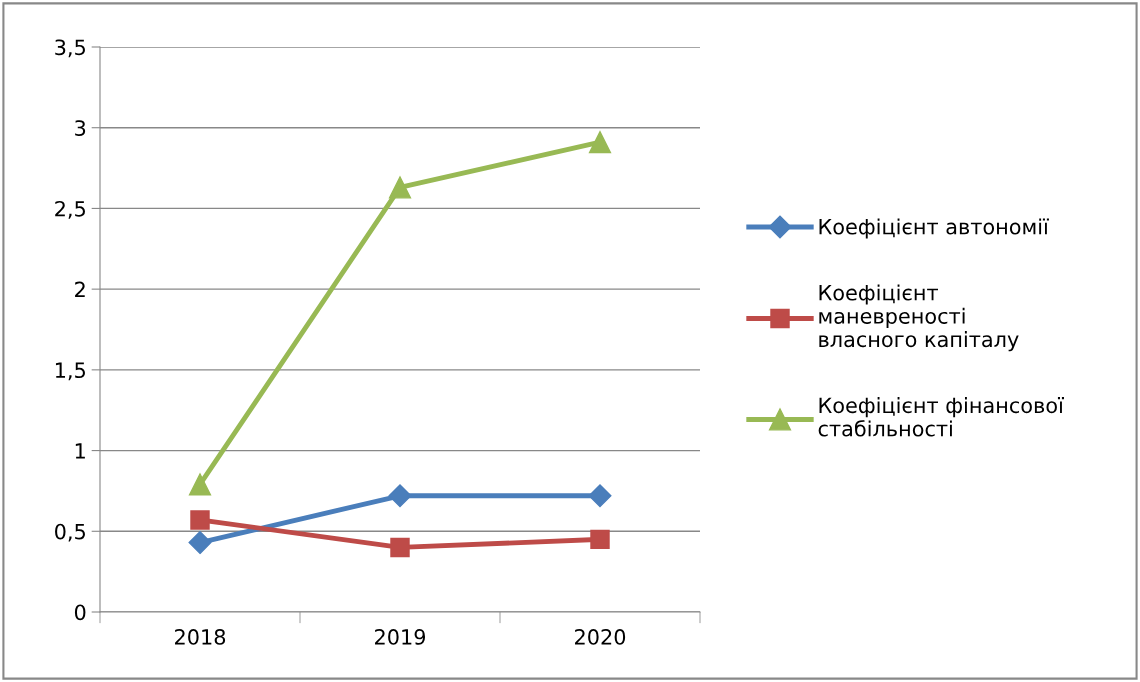 This screenshot has width=1140, height=682. I want to click on x-tick-label: 2020, so click(600, 637).